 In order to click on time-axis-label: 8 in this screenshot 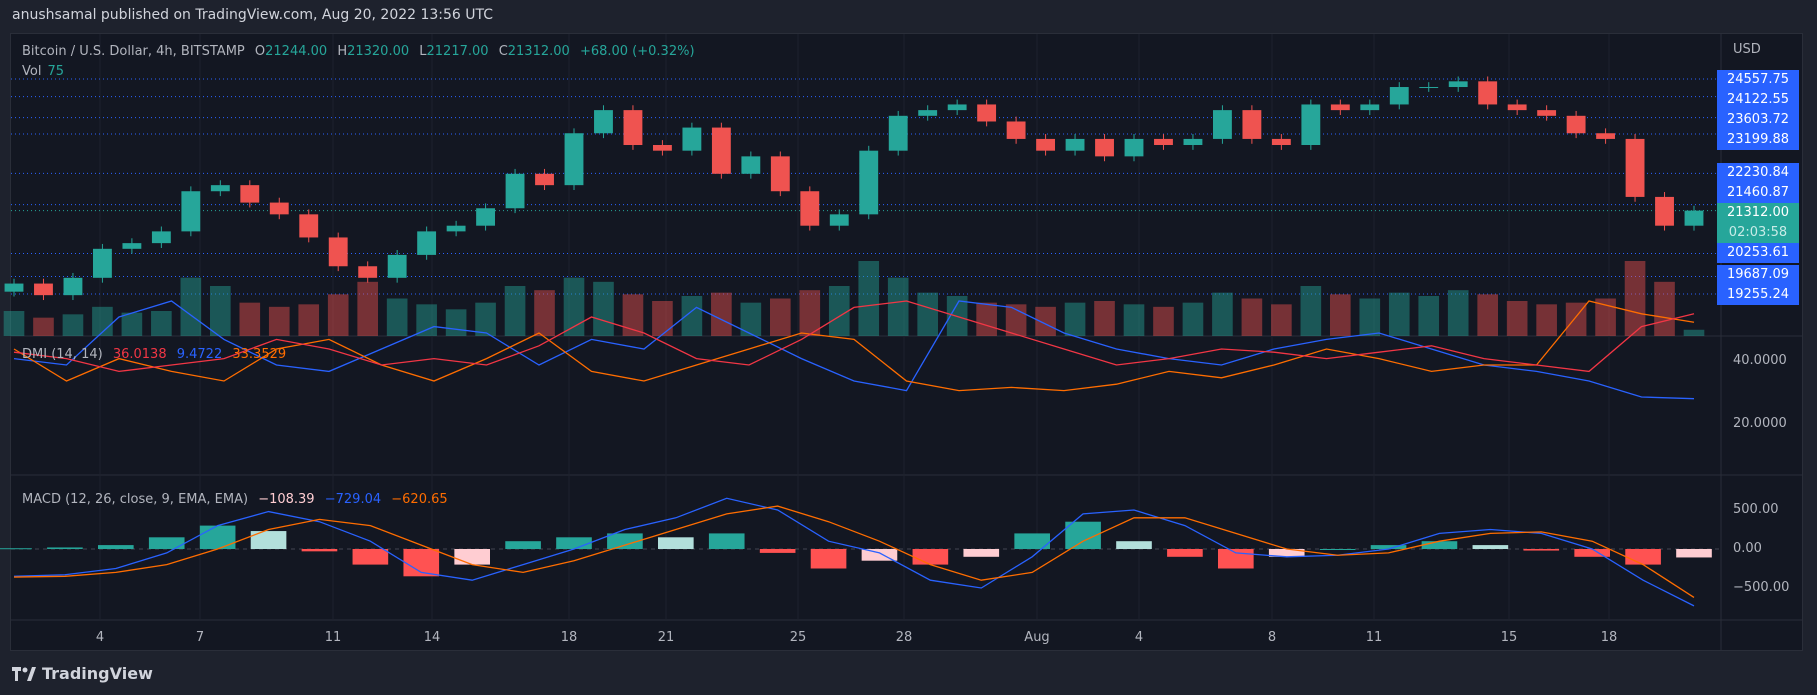, I will do `click(1272, 637)`.